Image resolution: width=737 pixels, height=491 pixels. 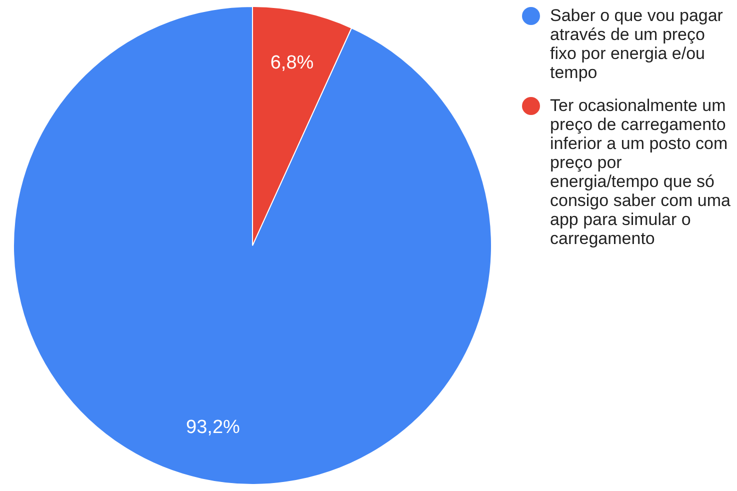 I want to click on data-label: 6,8%, so click(x=292, y=63).